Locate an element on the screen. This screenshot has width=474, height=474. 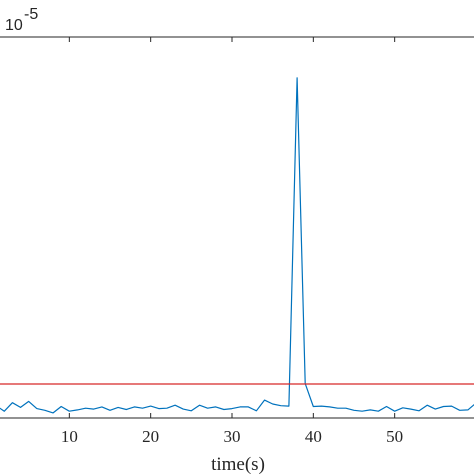
y-axis-exponent-base: 10 is located at coordinates (14, 25).